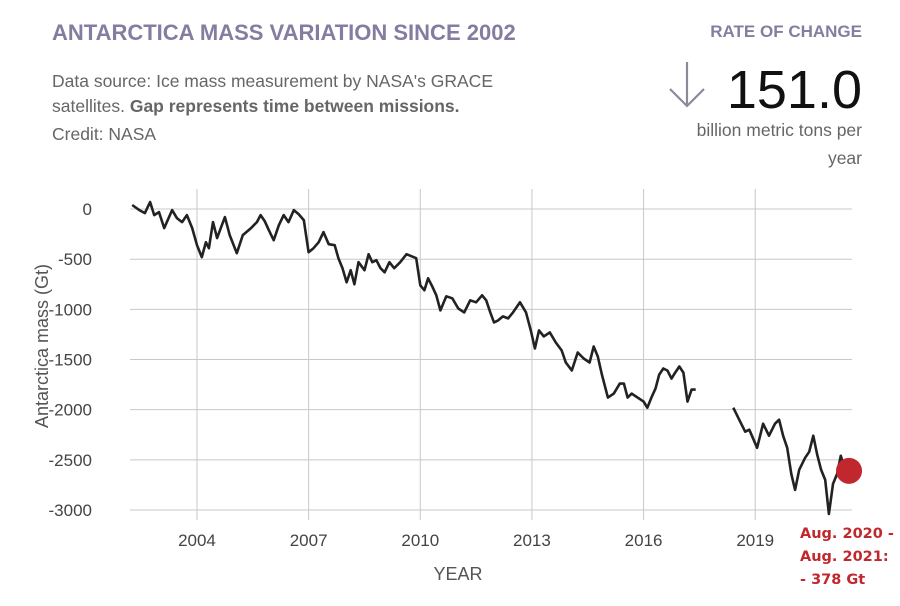  What do you see at coordinates (70, 360) in the screenshot?
I see `y-tick-label: -1500` at bounding box center [70, 360].